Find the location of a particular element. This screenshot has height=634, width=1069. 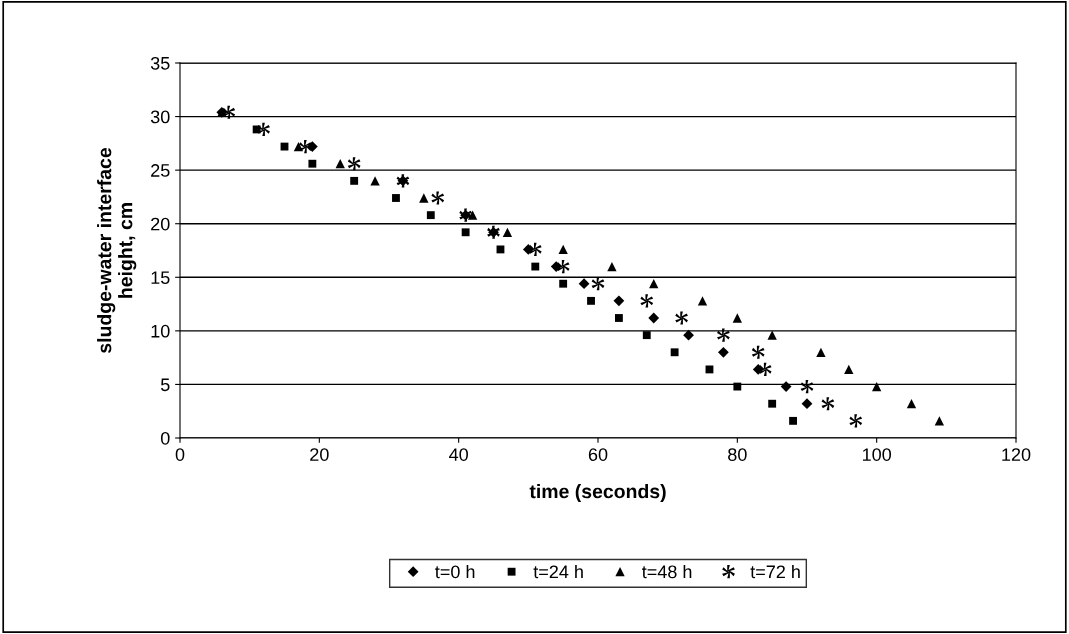

y-tick-label: 20 is located at coordinates (160, 224).